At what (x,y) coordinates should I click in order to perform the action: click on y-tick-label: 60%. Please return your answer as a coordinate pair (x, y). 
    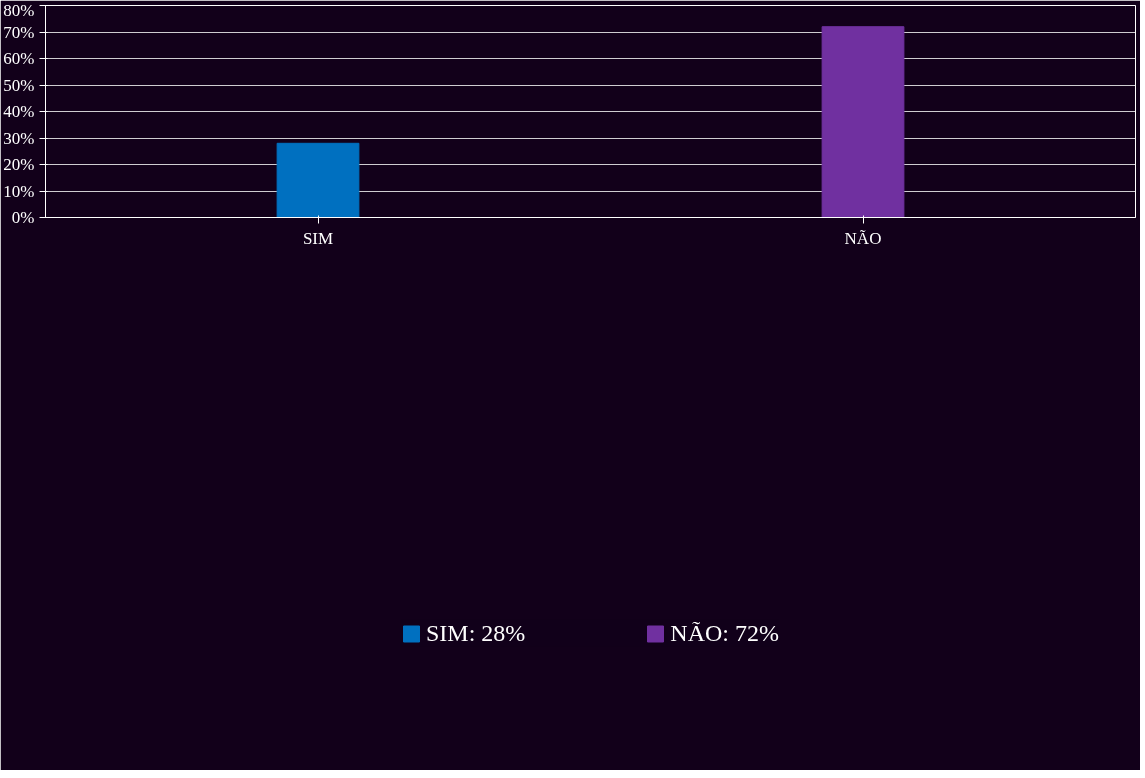
    Looking at the image, I should click on (19, 58).